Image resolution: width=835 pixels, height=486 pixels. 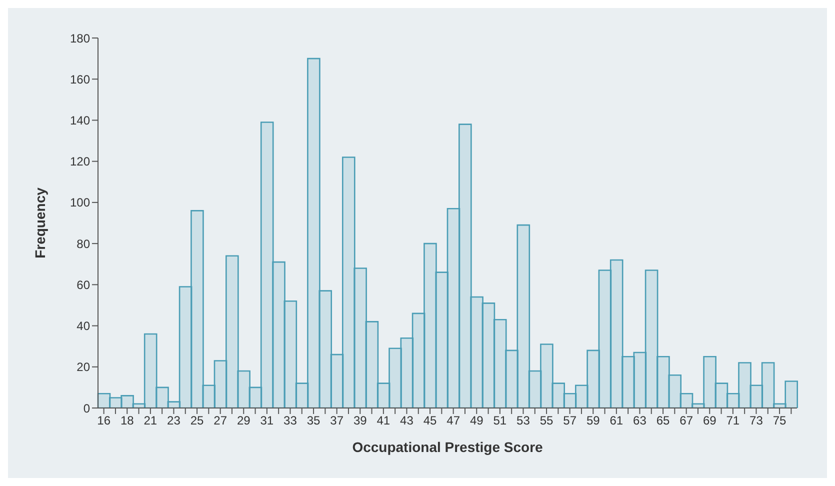 I want to click on x-tick-label: 65, so click(x=663, y=421).